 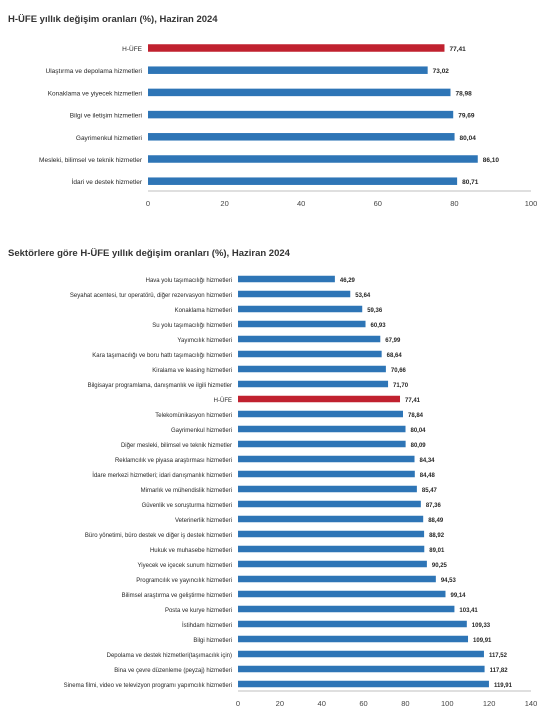 I want to click on value-label: 70,66, so click(x=399, y=371).